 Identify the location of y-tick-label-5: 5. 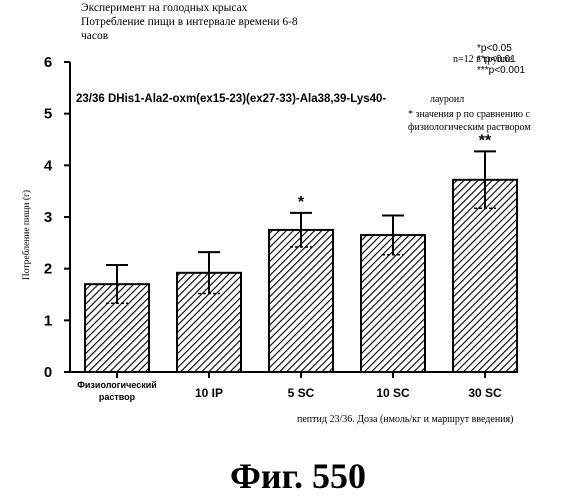
(48, 114).